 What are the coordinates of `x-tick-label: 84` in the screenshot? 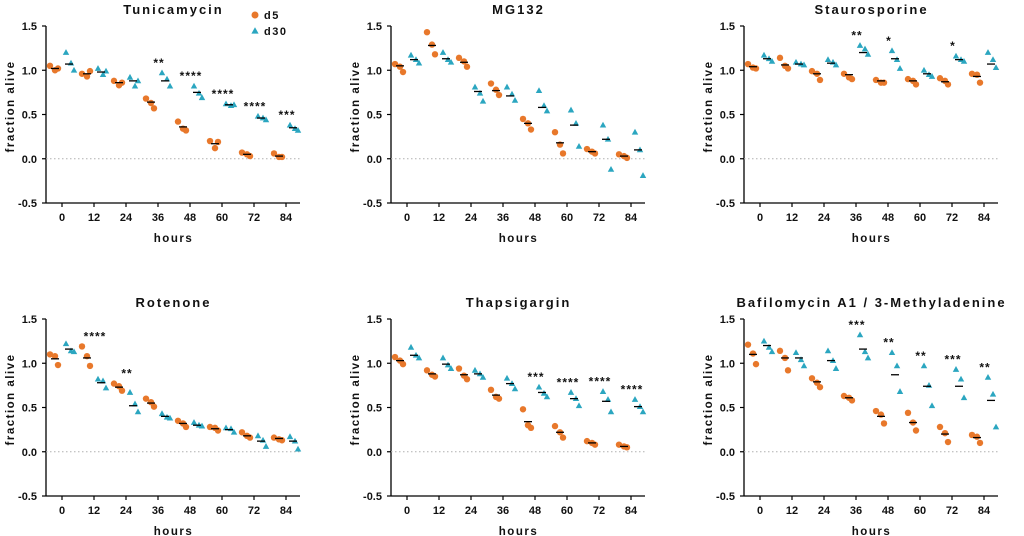 It's located at (631, 511).